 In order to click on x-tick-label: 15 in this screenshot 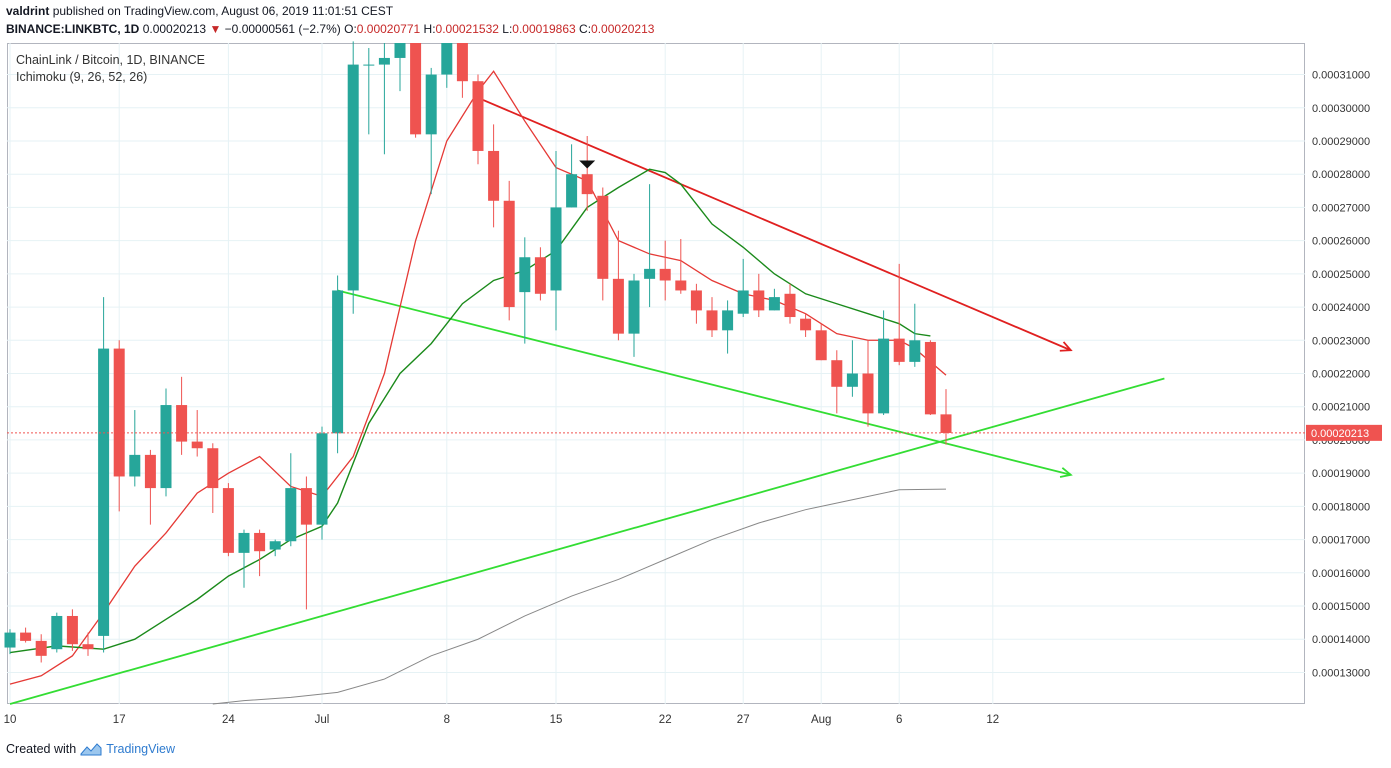, I will do `click(556, 720)`.